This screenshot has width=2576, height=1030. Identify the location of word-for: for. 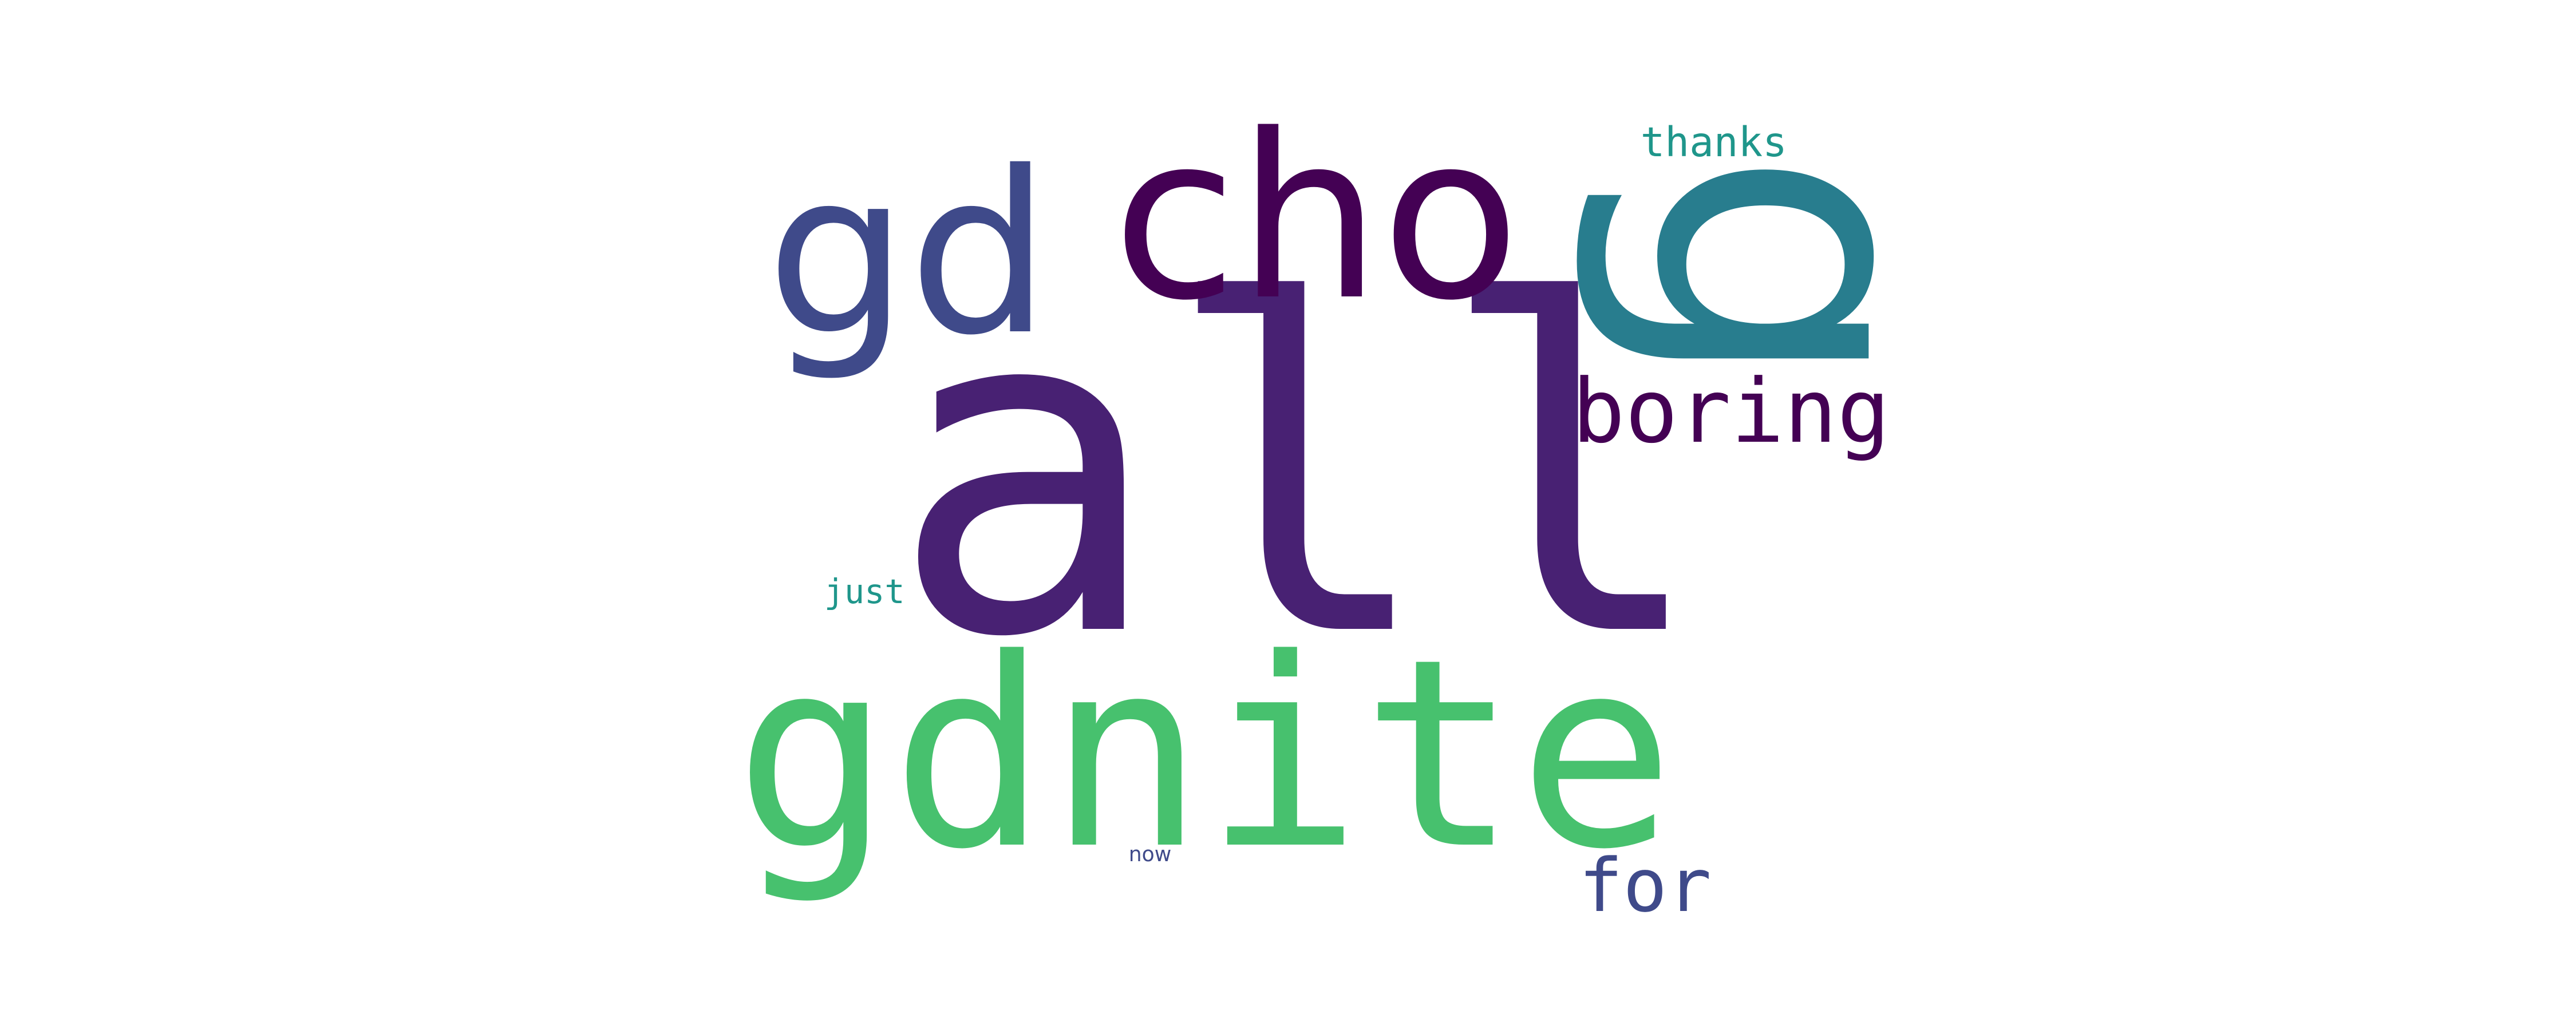
(1645, 886).